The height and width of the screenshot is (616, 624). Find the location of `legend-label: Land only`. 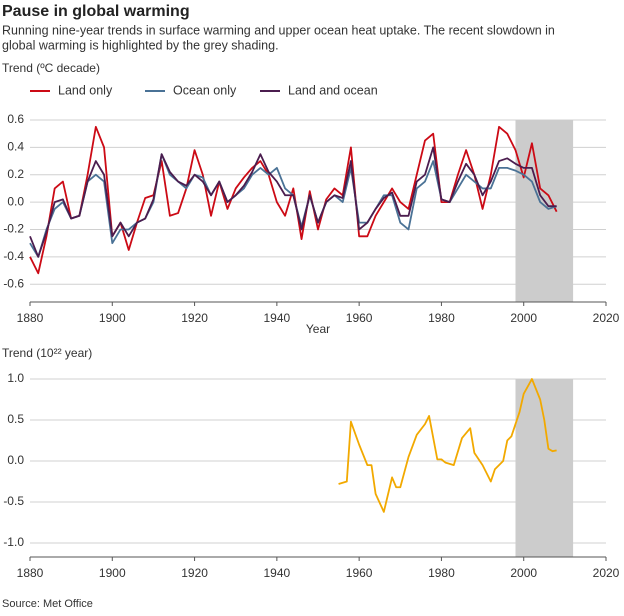

legend-label: Land only is located at coordinates (85, 90).